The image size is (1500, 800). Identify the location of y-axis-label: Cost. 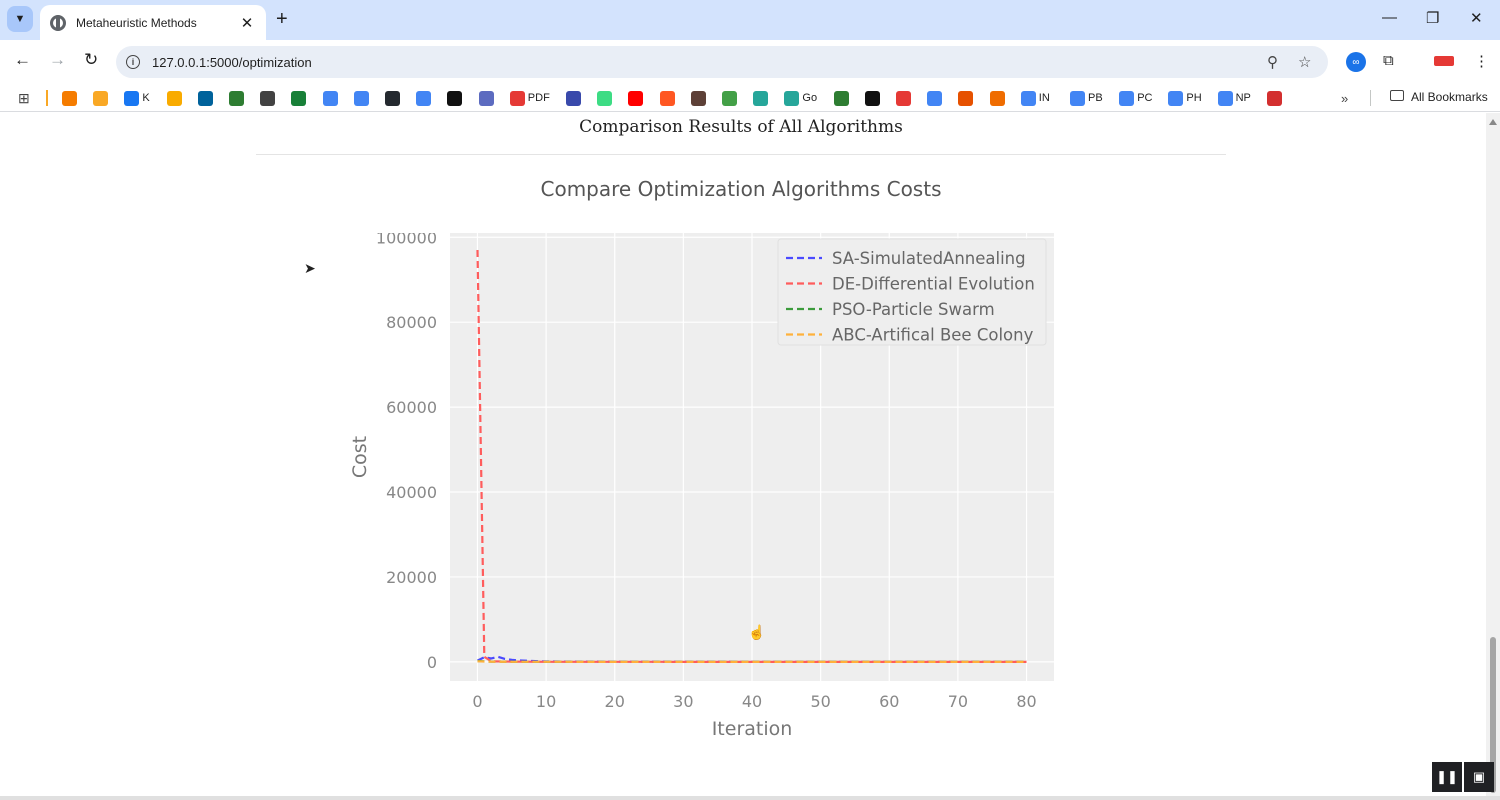
(360, 457).